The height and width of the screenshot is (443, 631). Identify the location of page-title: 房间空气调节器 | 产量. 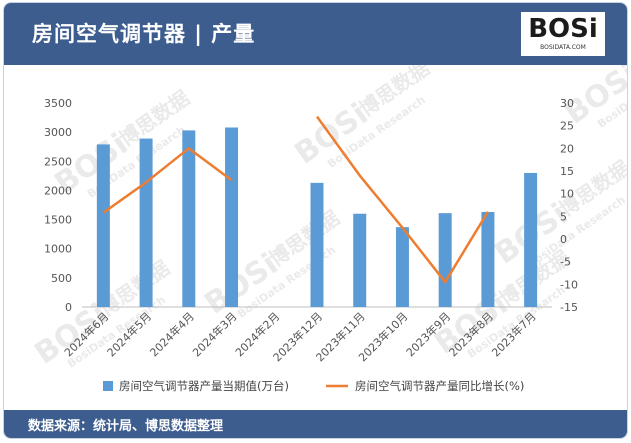
(144, 34).